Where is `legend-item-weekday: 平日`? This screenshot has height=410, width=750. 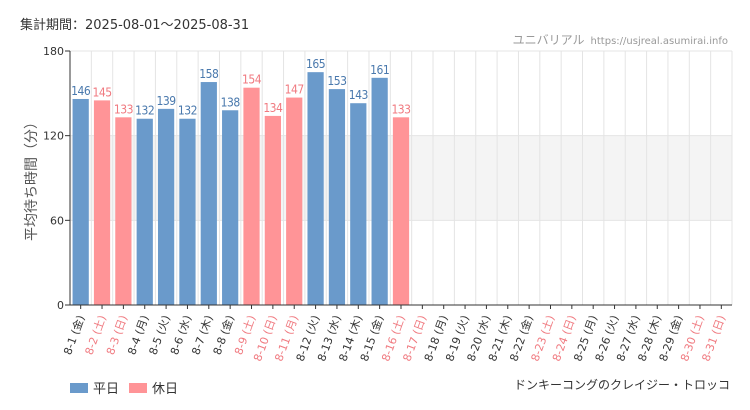 legend-item-weekday: 平日 is located at coordinates (94, 387).